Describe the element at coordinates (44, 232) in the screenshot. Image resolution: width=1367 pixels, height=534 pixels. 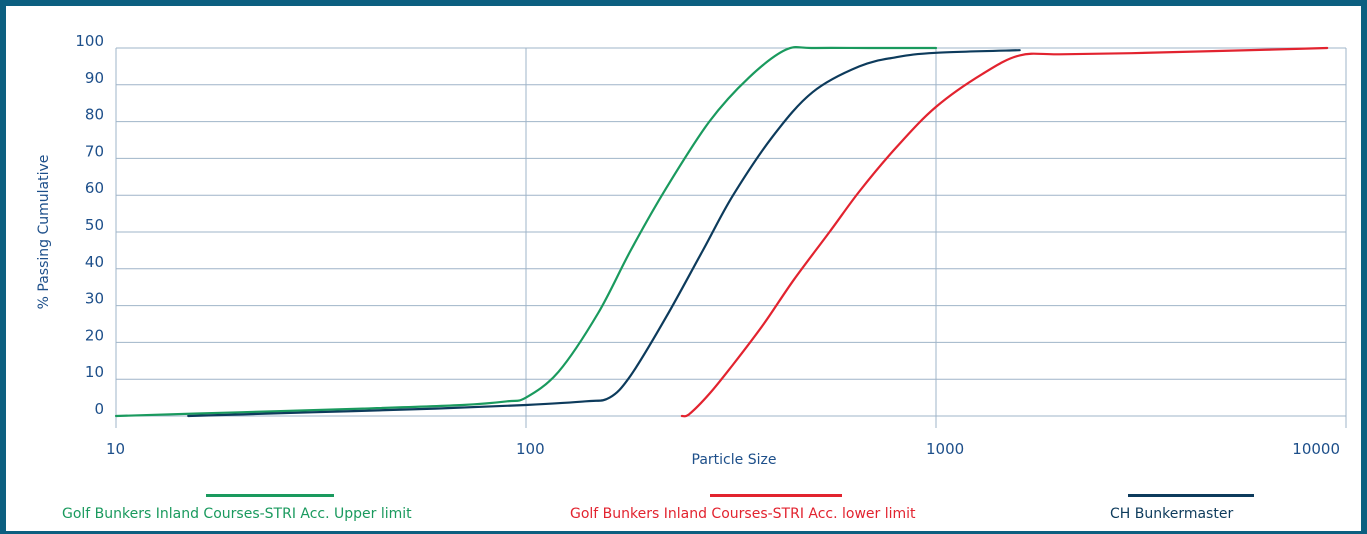
I see `y-axis-title: % Passing Cumulative` at that location.